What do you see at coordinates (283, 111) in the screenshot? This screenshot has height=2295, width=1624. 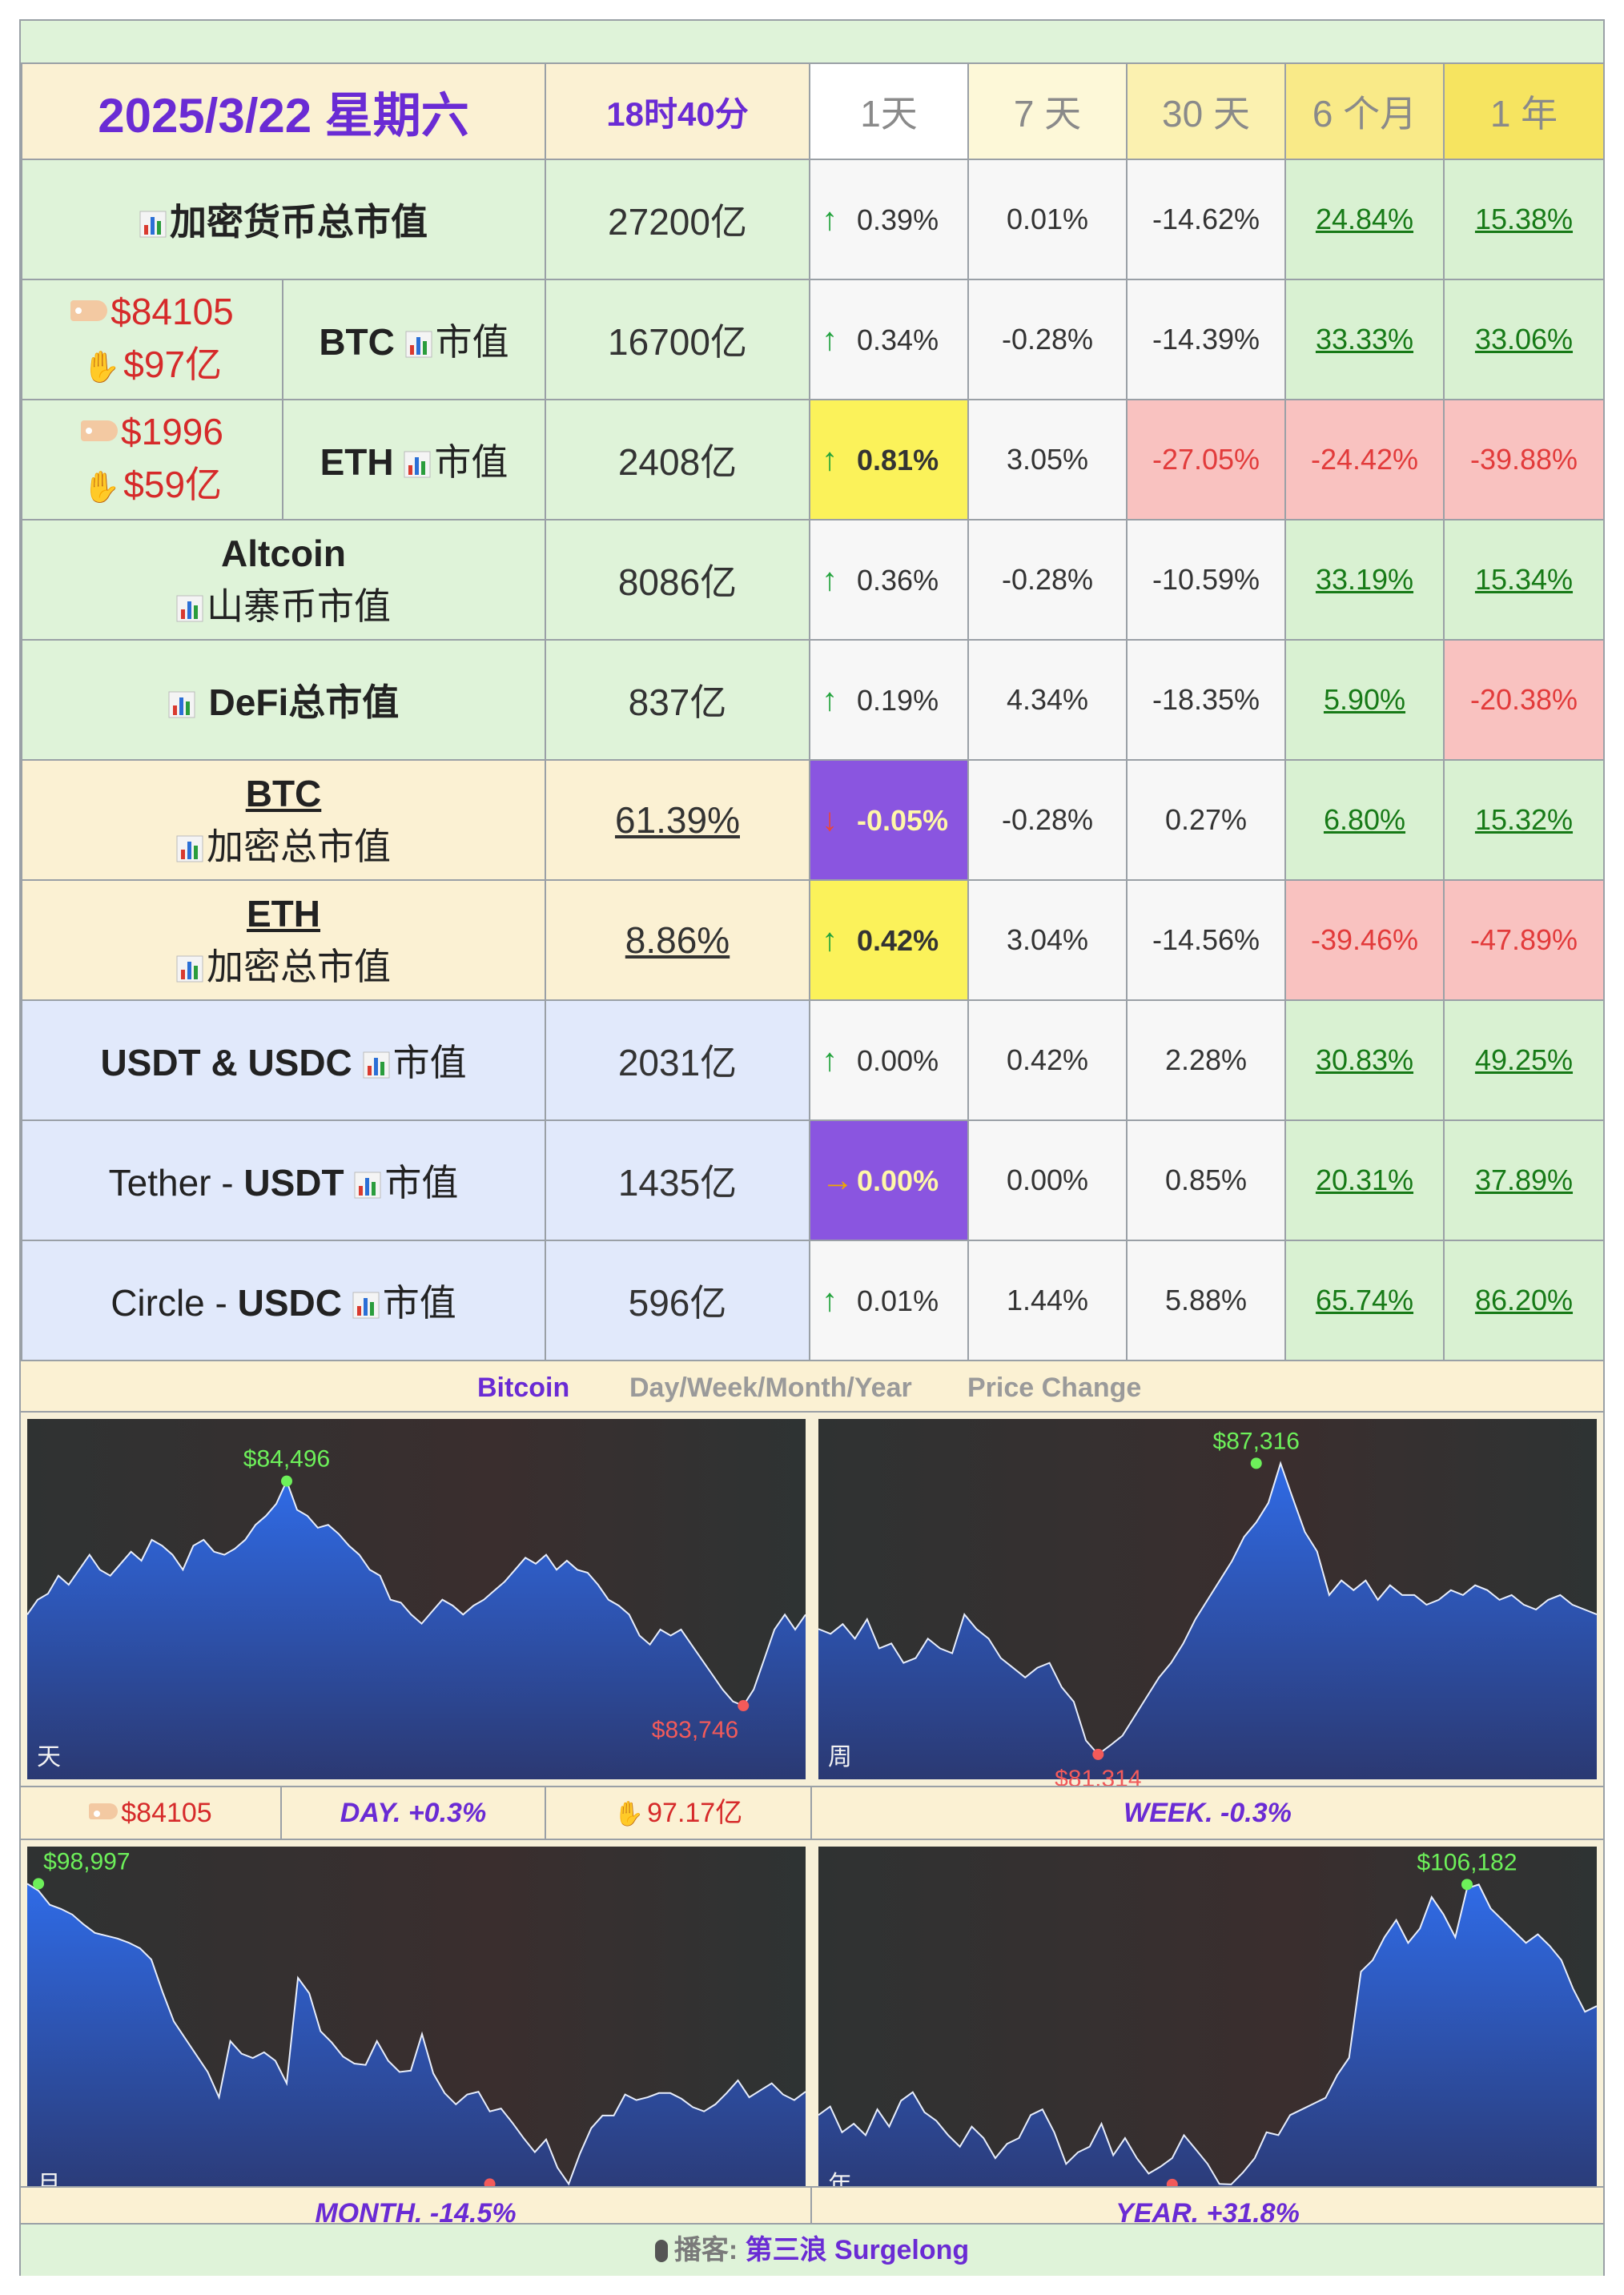 I see `date-cell: 2025/3/22 星期六` at bounding box center [283, 111].